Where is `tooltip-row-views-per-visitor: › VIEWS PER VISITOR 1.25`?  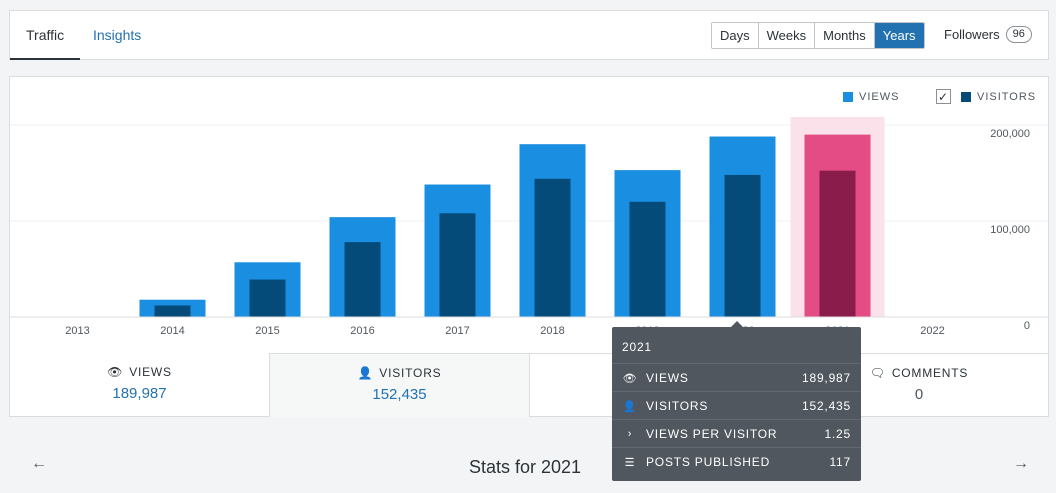 tooltip-row-views-per-visitor: › VIEWS PER VISITOR 1.25 is located at coordinates (736, 434).